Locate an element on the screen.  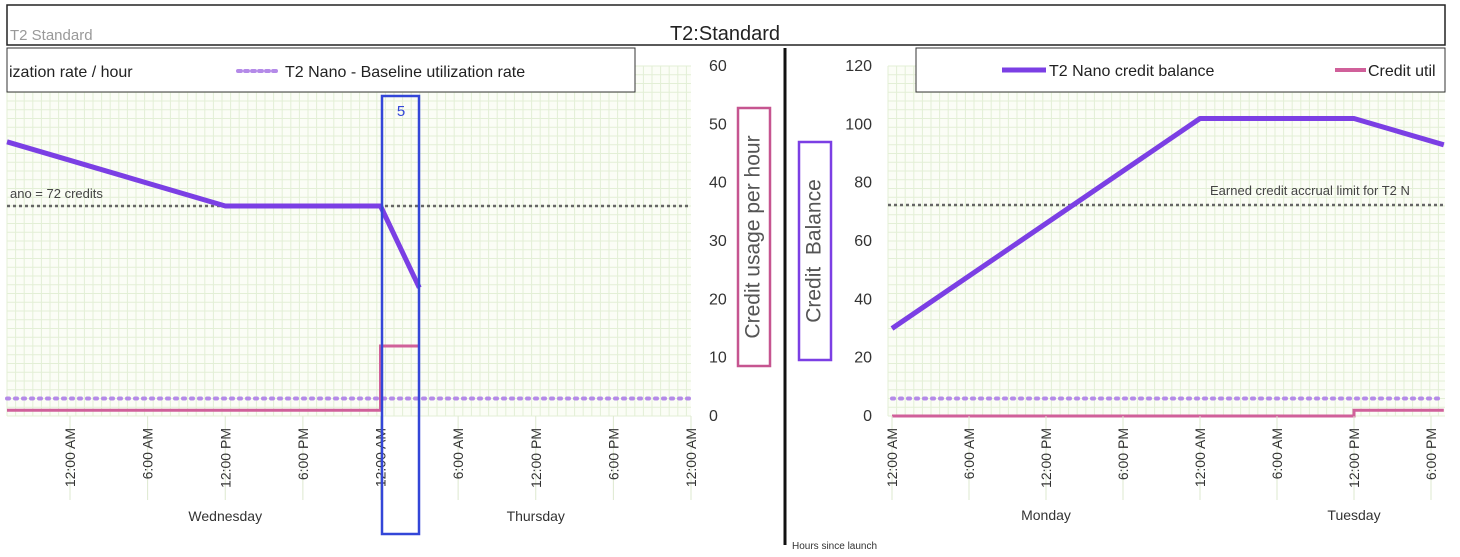
right-day-label: Tuesday is located at coordinates (1353, 515).